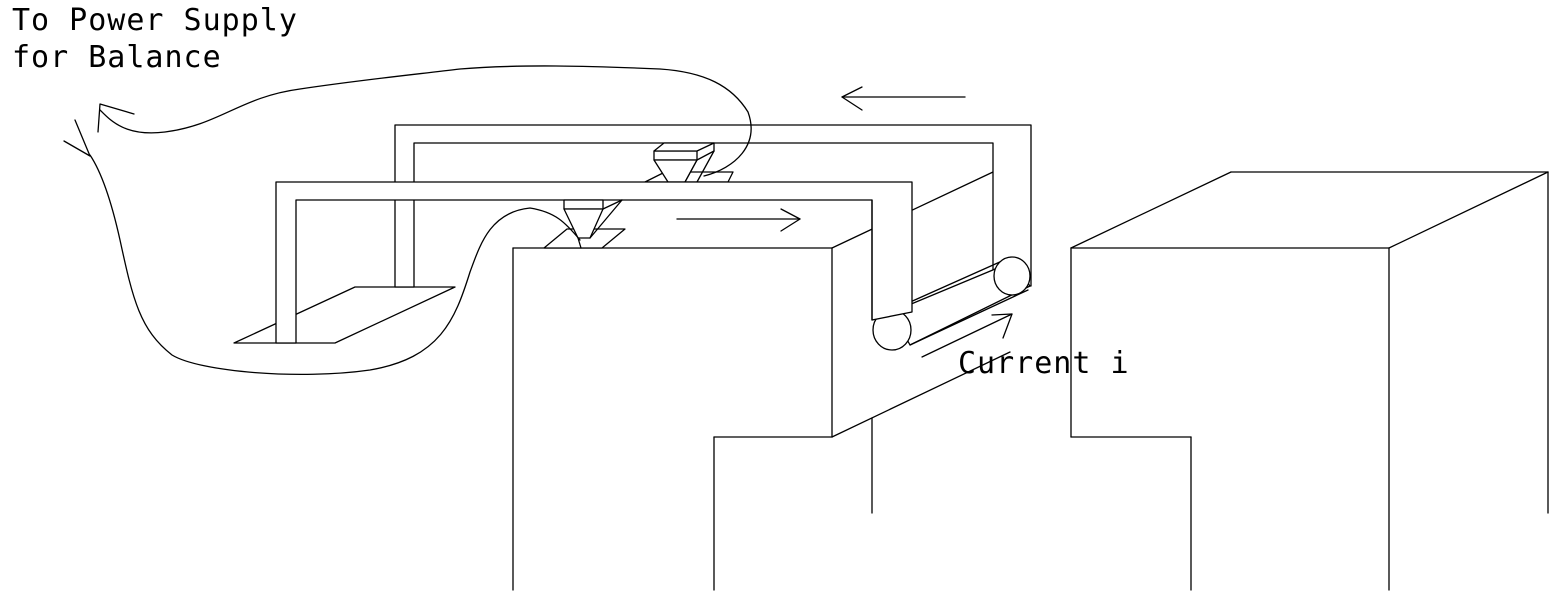  What do you see at coordinates (344, 315) in the screenshot?
I see `balance-base-plate` at bounding box center [344, 315].